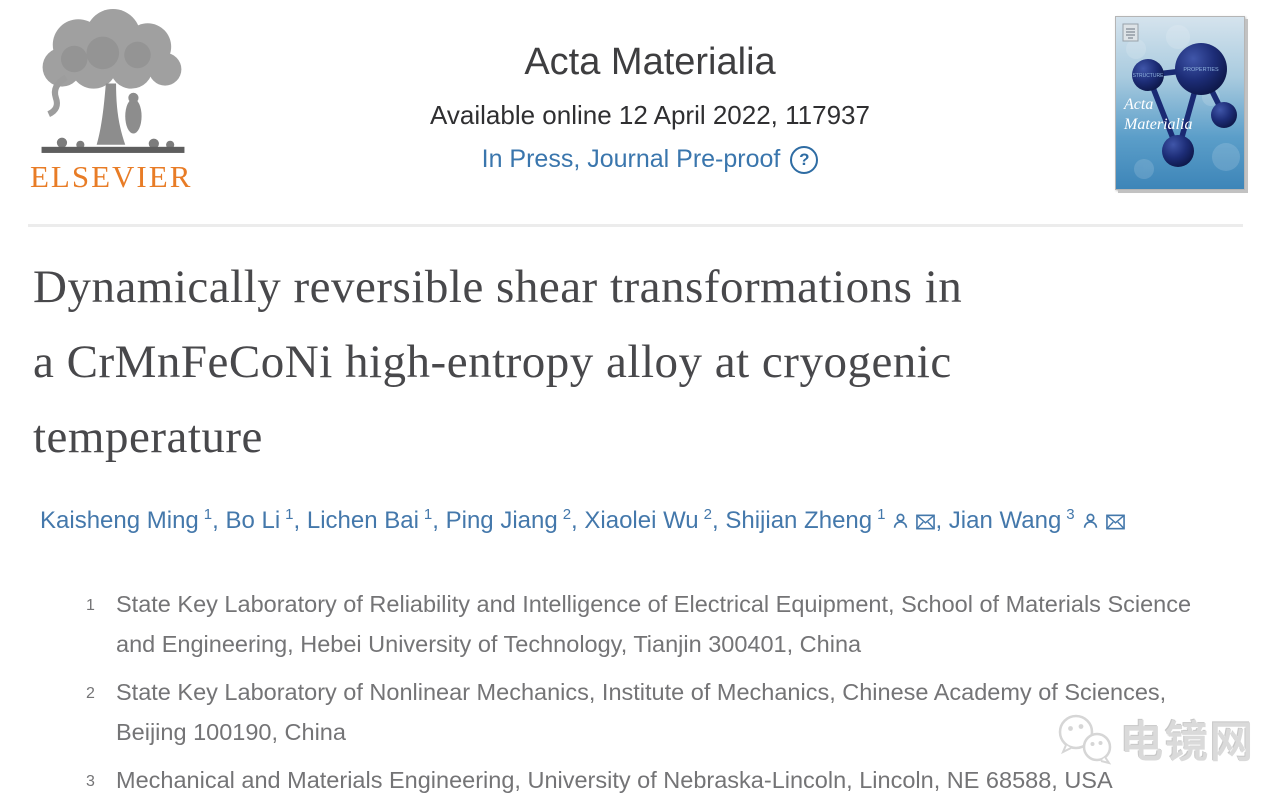 Image resolution: width=1268 pixels, height=810 pixels. Describe the element at coordinates (1201, 70) in the screenshot. I see `cover-sphere-label-properties: PROPERTIES` at that location.